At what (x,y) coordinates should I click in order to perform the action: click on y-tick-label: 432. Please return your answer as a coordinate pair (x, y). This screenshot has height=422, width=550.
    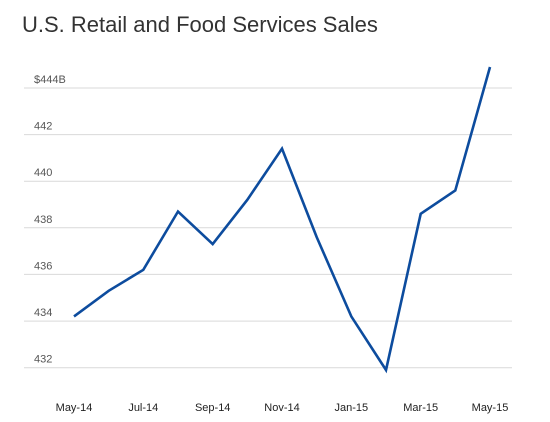
    Looking at the image, I should click on (43, 360).